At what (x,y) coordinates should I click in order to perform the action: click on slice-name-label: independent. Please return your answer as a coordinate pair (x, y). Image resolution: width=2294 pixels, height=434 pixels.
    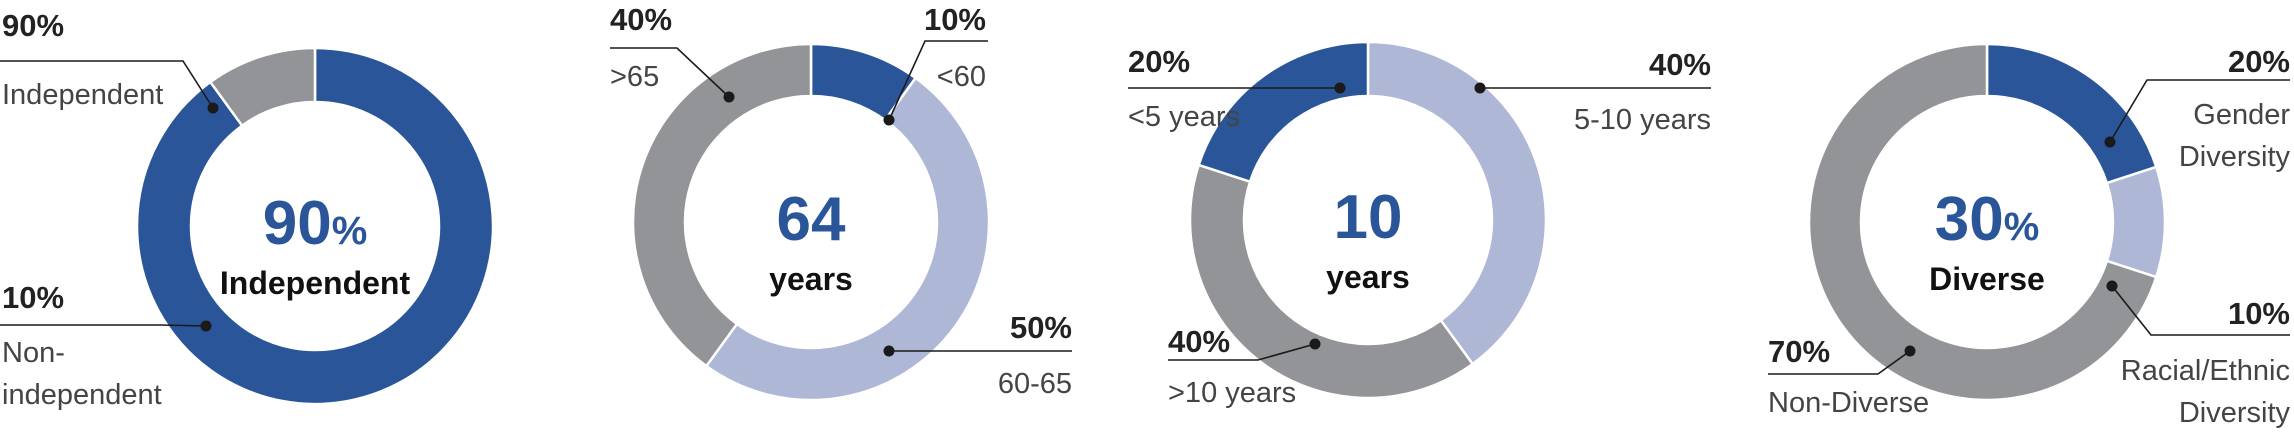
    Looking at the image, I should click on (82, 395).